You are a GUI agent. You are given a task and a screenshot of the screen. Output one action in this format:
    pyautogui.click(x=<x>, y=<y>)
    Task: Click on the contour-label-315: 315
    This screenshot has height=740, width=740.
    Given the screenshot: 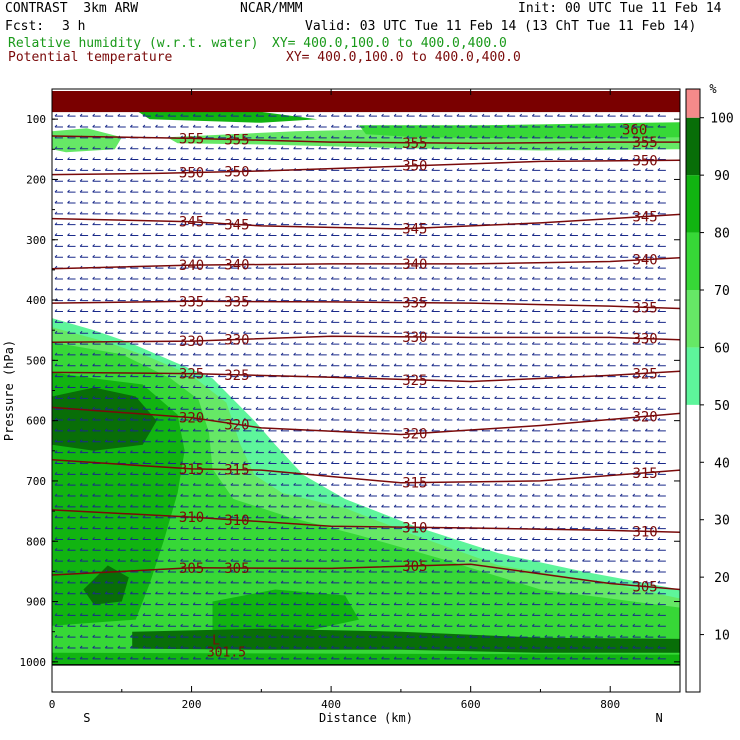 What is the action you would take?
    pyautogui.click(x=414, y=484)
    